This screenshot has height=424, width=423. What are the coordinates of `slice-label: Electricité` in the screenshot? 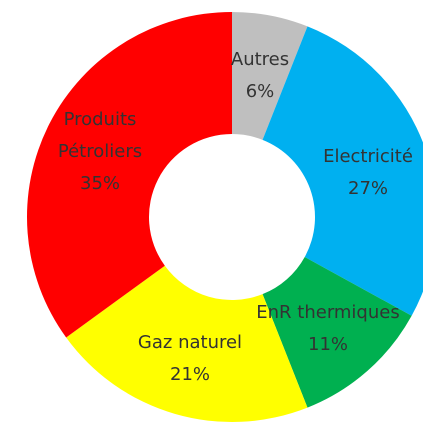 It's located at (368, 156).